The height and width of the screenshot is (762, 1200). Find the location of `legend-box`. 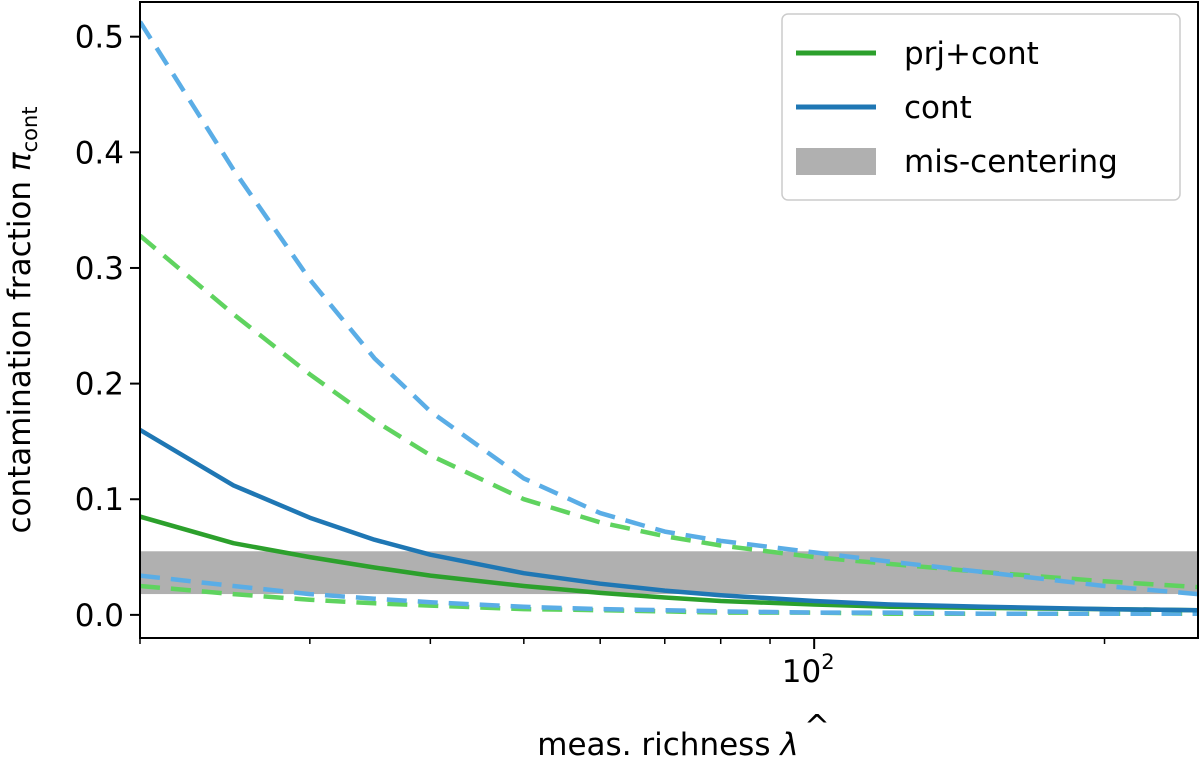

legend-box is located at coordinates (981, 107).